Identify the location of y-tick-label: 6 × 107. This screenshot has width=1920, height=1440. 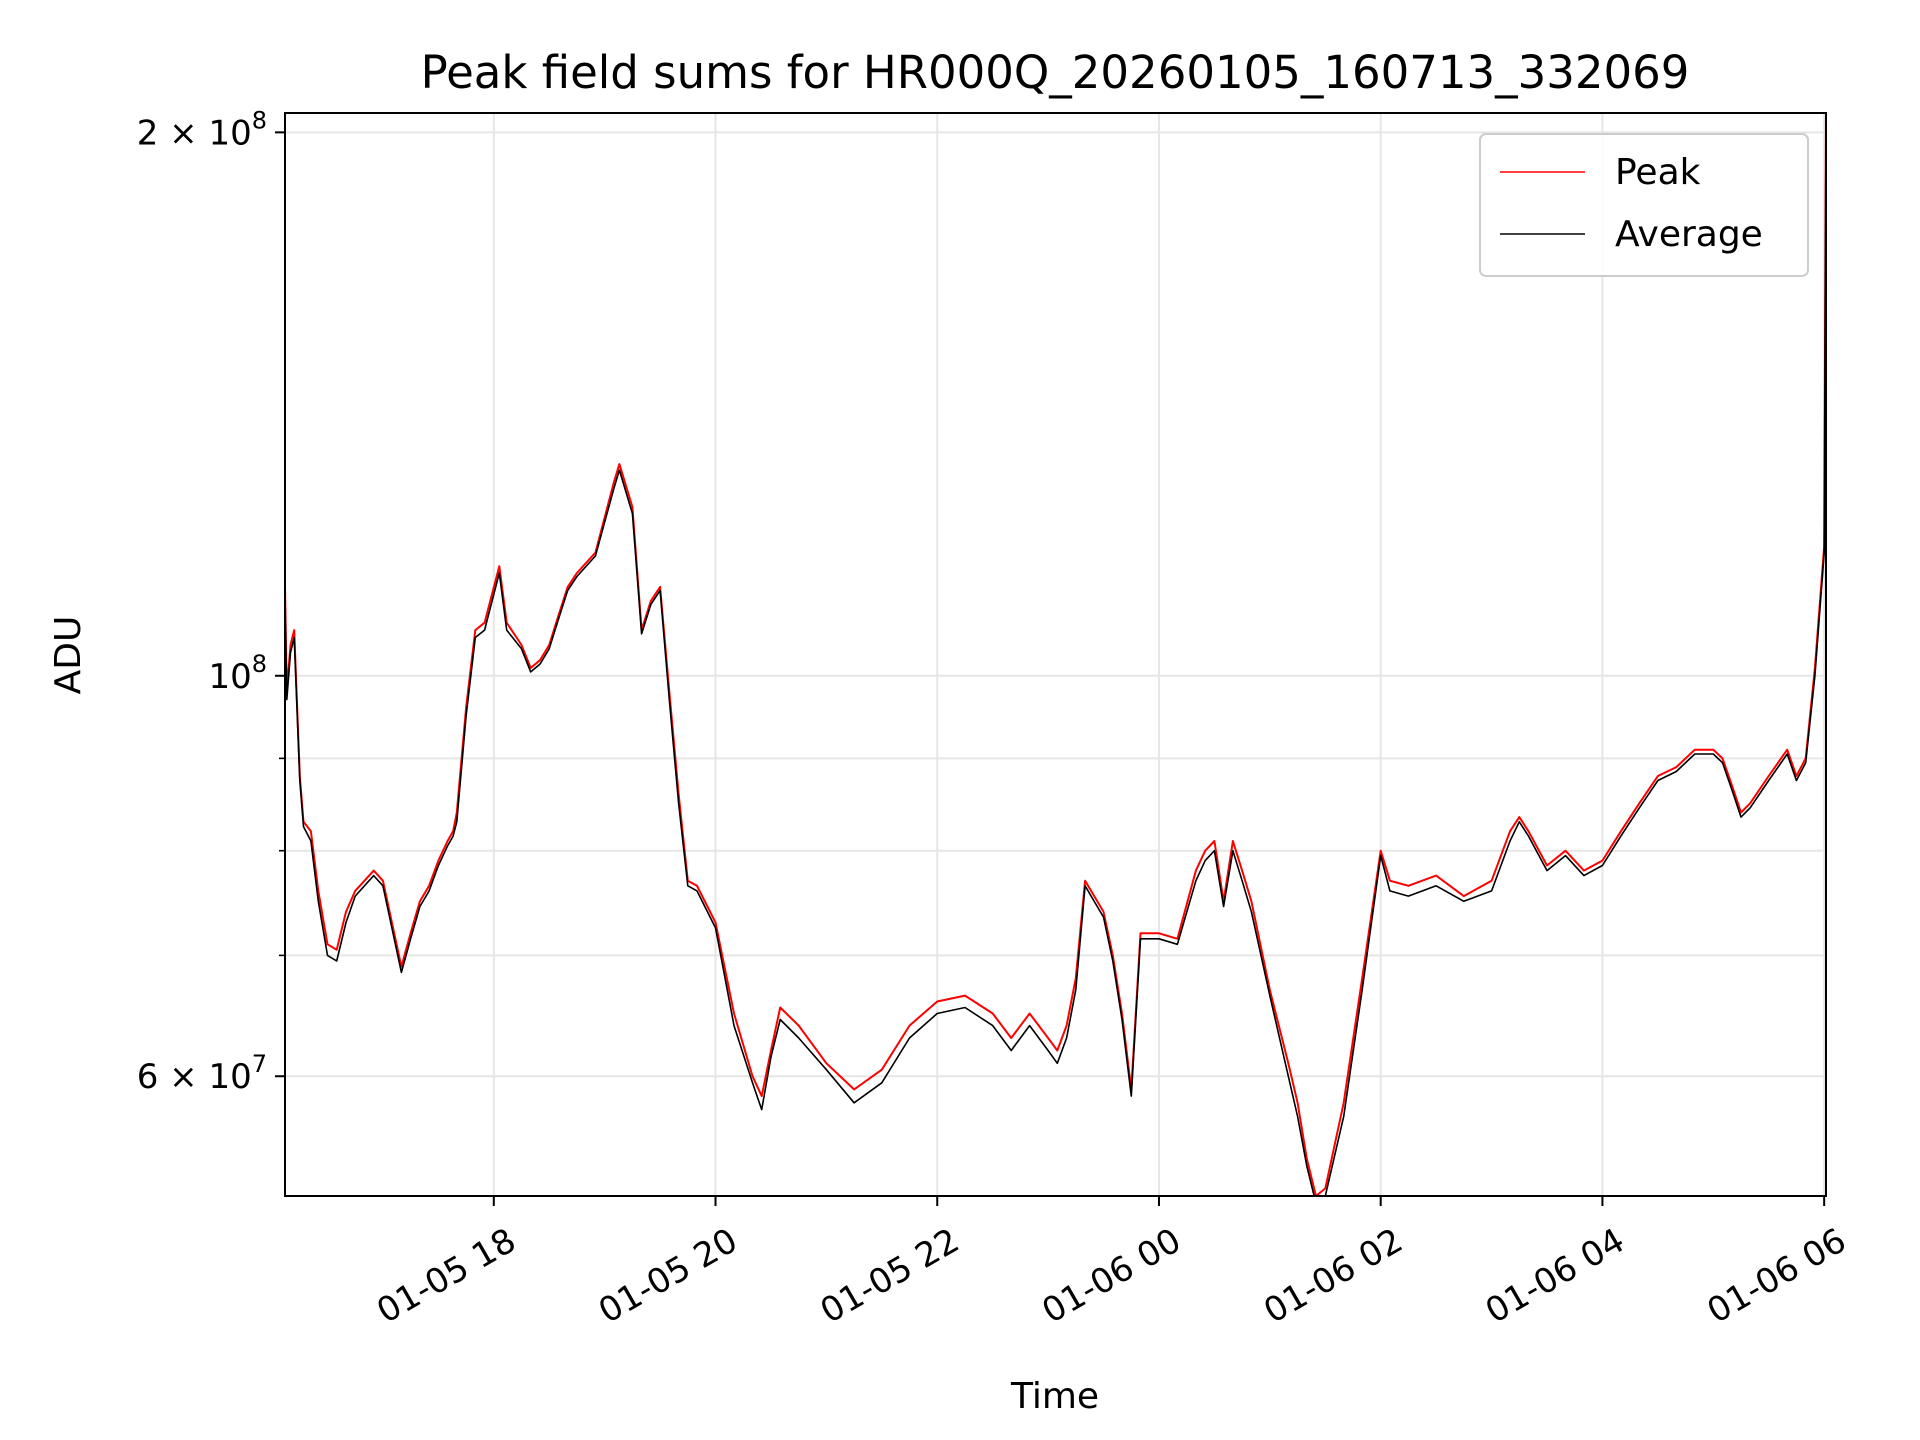
(202, 1073).